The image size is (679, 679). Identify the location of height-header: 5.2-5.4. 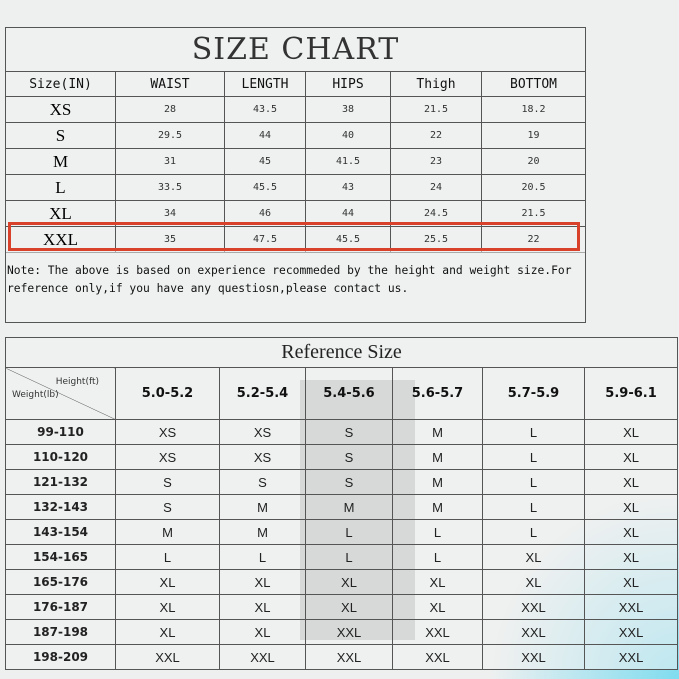
(262, 393).